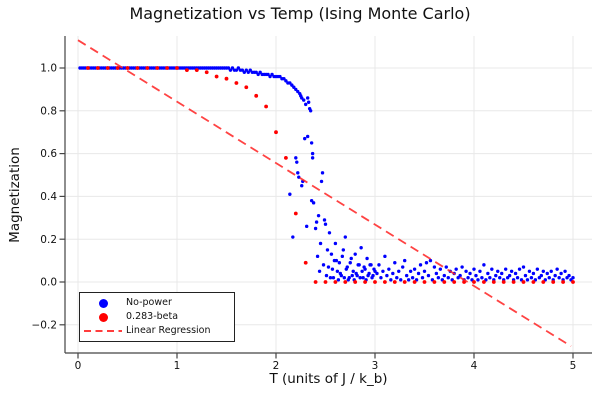 The width and height of the screenshot is (600, 400). I want to click on y-tick-label: 0.2, so click(48, 240).